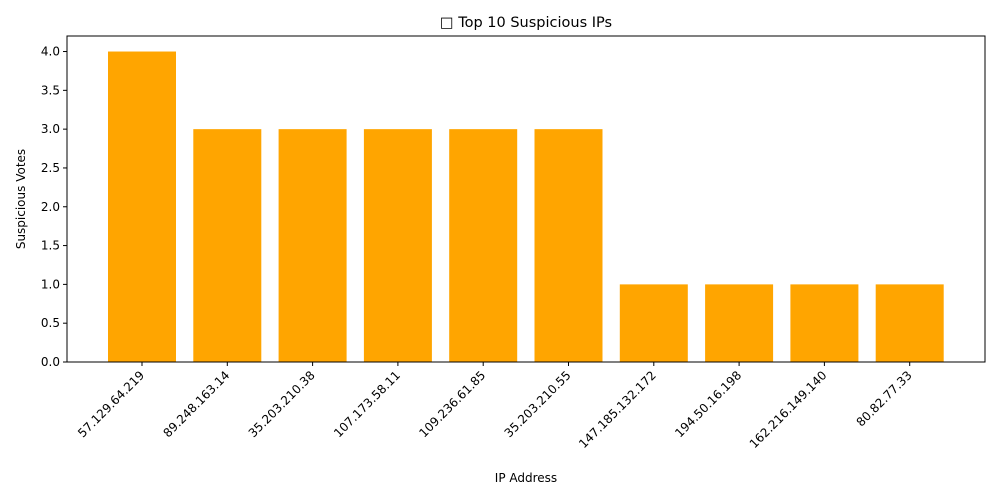  I want to click on x-tick-label: 147.185.132.172, so click(617, 409).